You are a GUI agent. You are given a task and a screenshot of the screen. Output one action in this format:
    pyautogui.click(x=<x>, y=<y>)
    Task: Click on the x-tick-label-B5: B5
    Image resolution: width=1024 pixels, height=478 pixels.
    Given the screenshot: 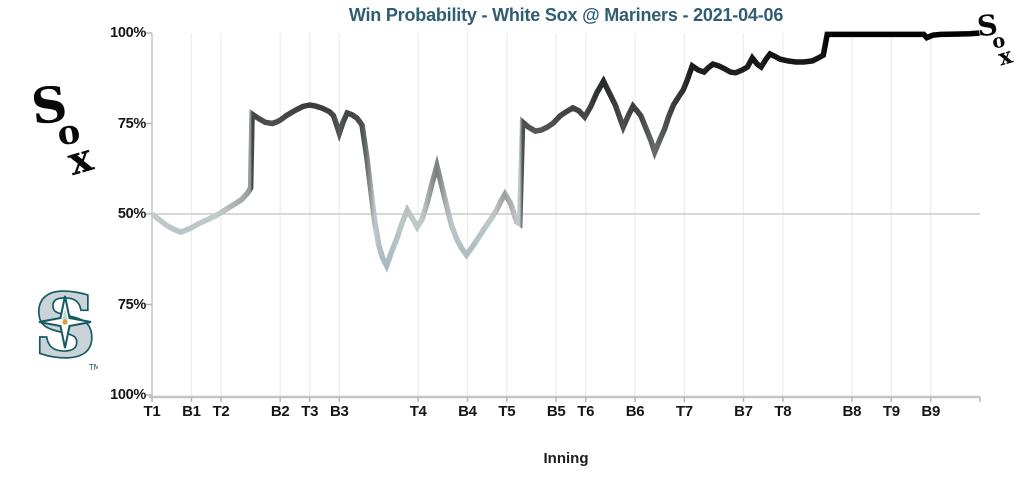 What is the action you would take?
    pyautogui.click(x=556, y=411)
    